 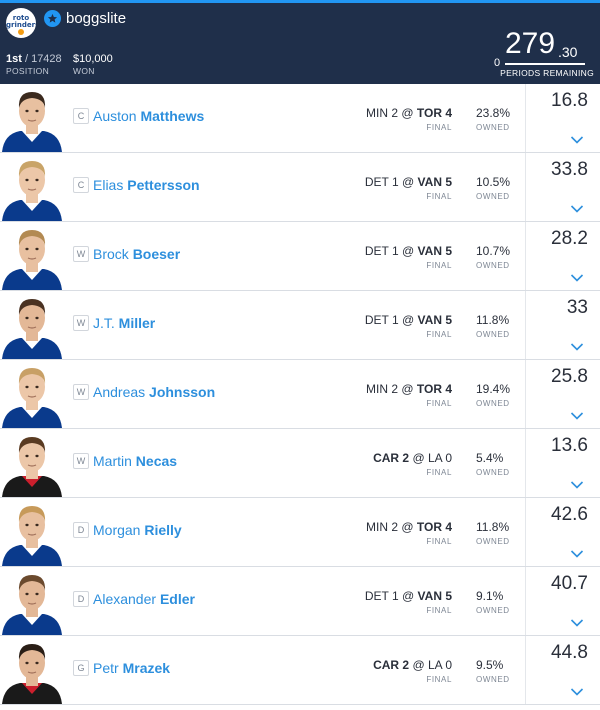 What do you see at coordinates (172, 116) in the screenshot?
I see `player-last-name: Matthews` at bounding box center [172, 116].